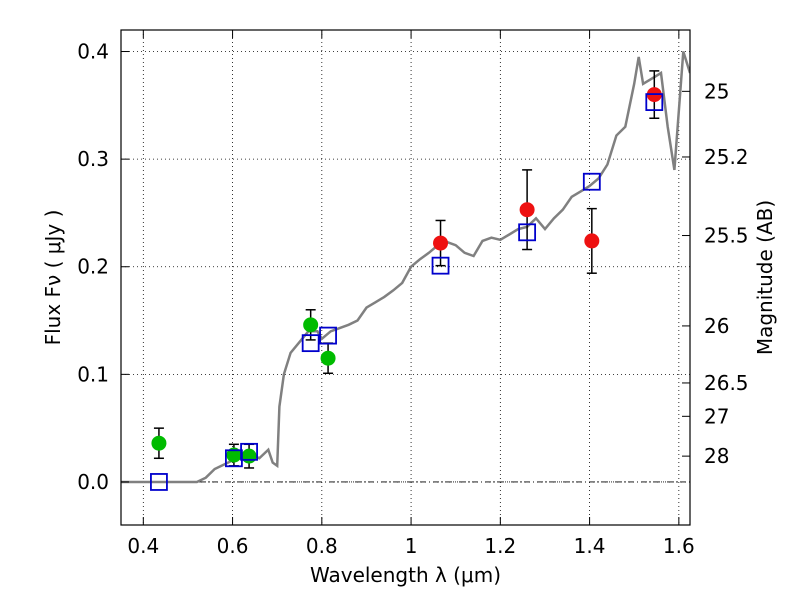 The height and width of the screenshot is (600, 800). What do you see at coordinates (53, 278) in the screenshot?
I see `y-axis-label: Flux Fν ( μJy )` at bounding box center [53, 278].